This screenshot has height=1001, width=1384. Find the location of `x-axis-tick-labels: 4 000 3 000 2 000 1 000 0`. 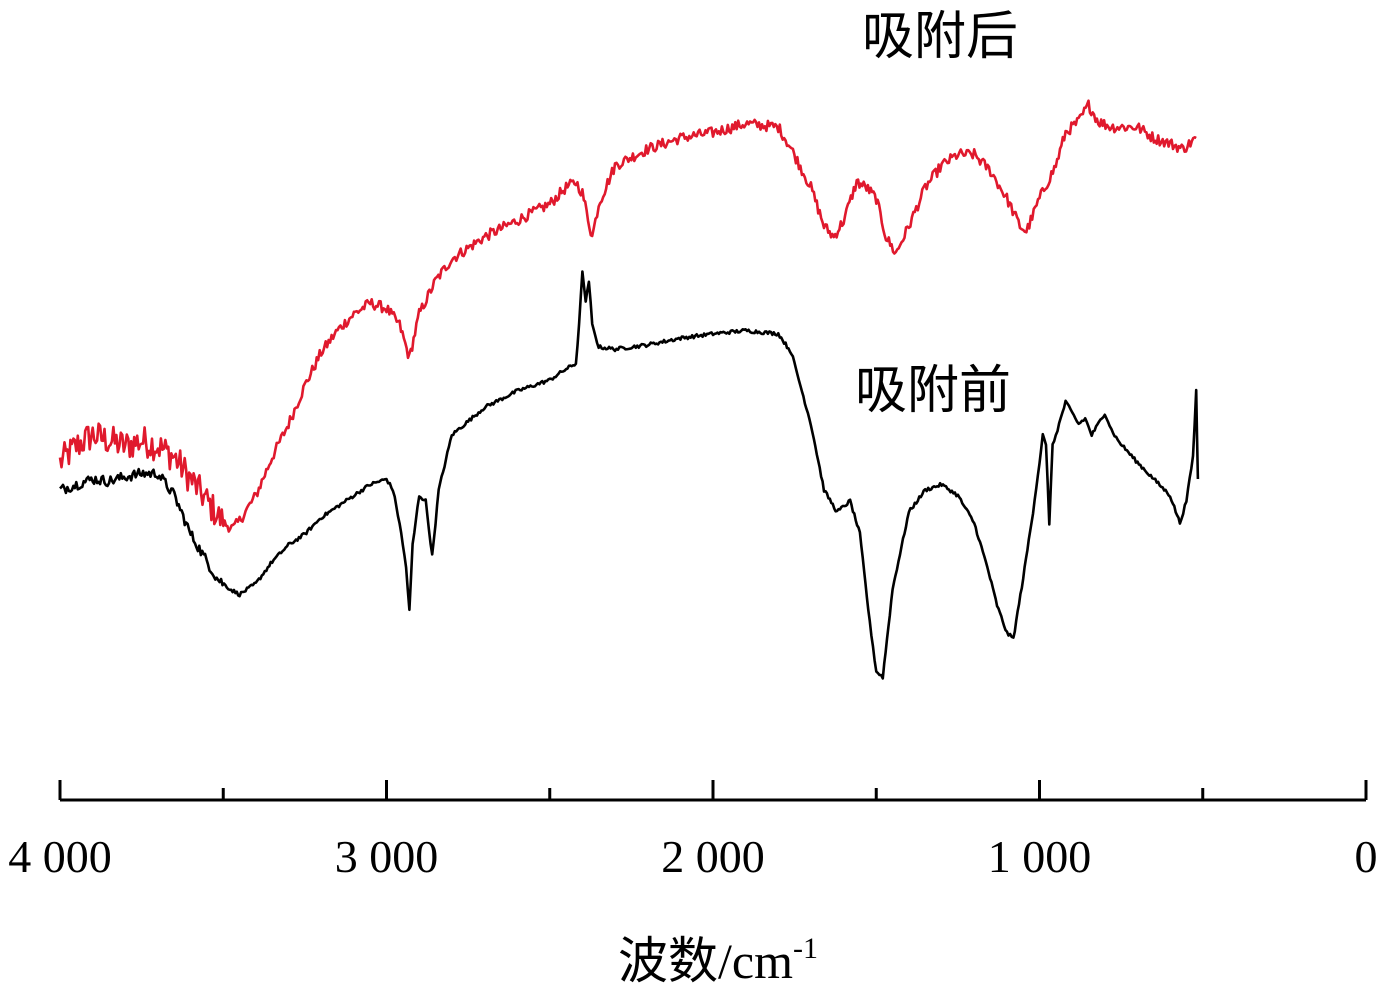

x-axis-tick-labels: 4 000 3 000 2 000 1 000 0 is located at coordinates (692, 856).